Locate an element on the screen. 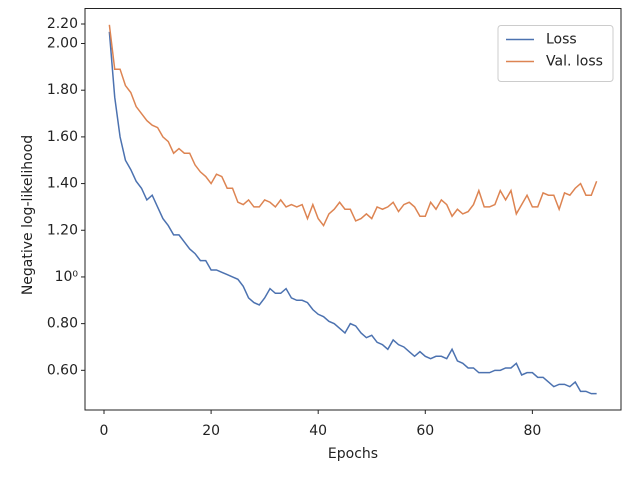  x-tick-label: 0 is located at coordinates (104, 431).